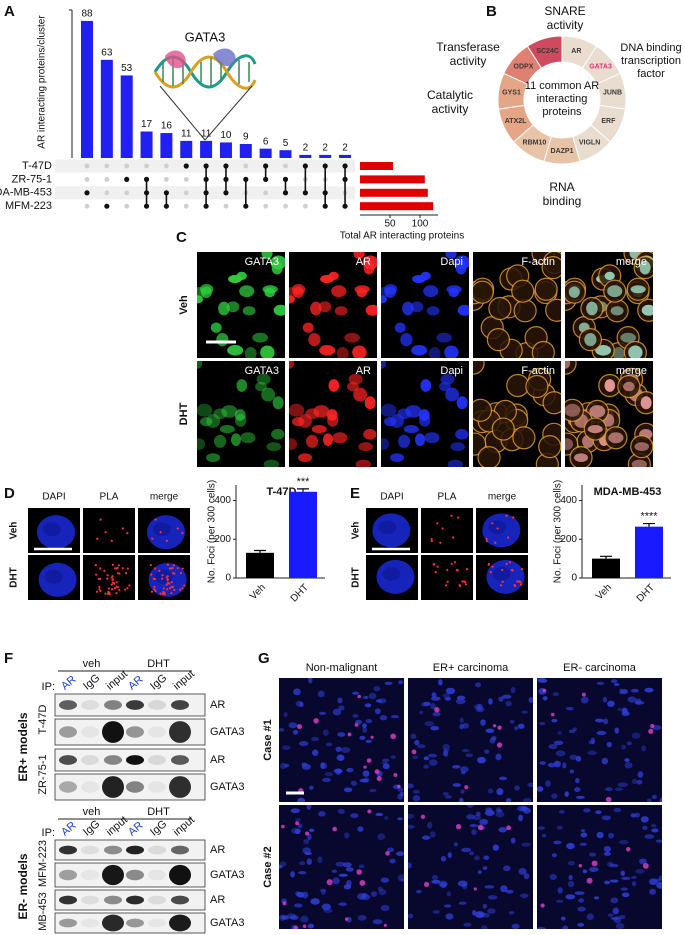 This screenshot has height=935, width=685. Describe the element at coordinates (376, 166) in the screenshot. I see `total-bar` at that location.